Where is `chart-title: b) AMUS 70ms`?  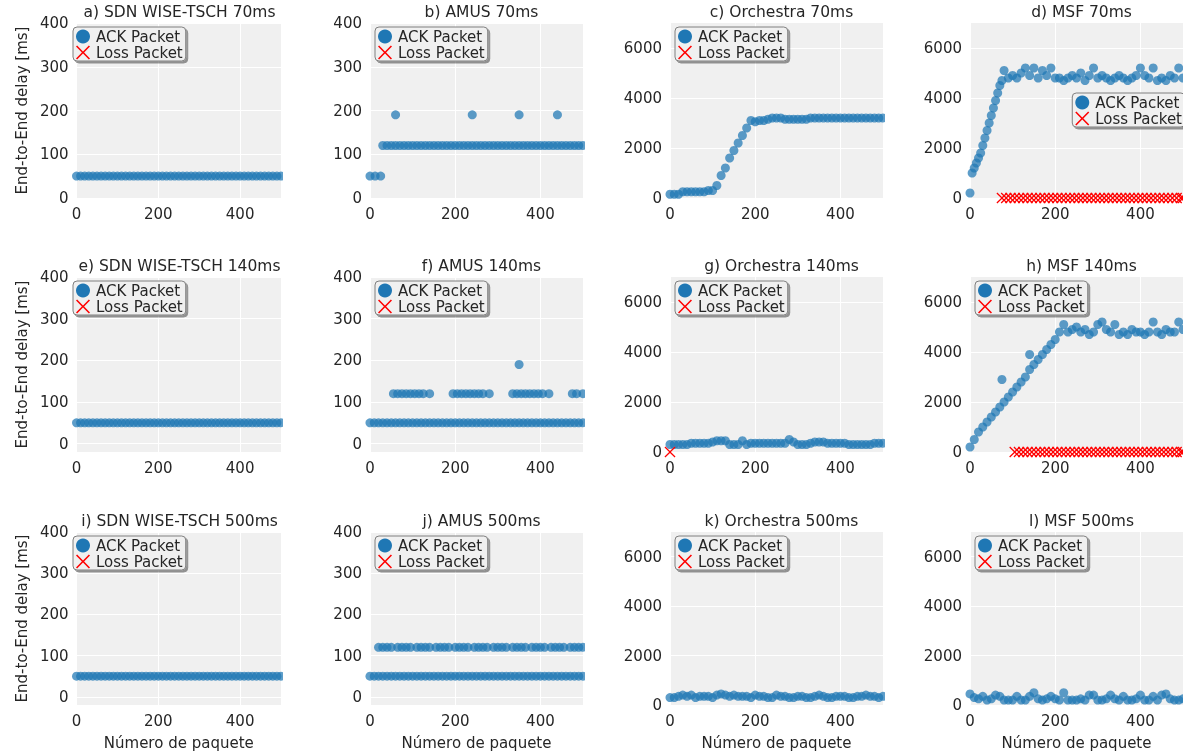
chart-title: b) AMUS 70ms is located at coordinates (481, 12).